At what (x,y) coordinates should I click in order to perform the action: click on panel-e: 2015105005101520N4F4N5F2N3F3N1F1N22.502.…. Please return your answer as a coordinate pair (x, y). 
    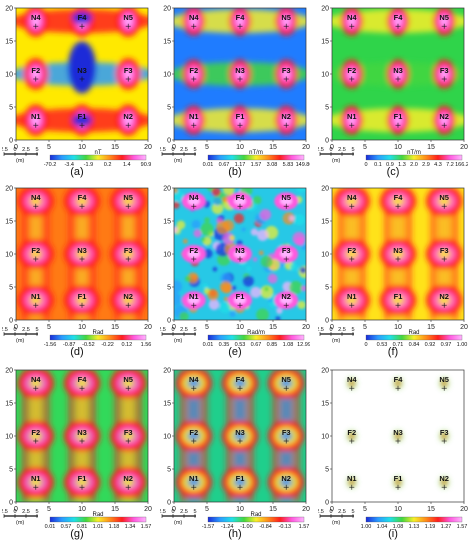
    Looking at the image, I should click on (235, 272).